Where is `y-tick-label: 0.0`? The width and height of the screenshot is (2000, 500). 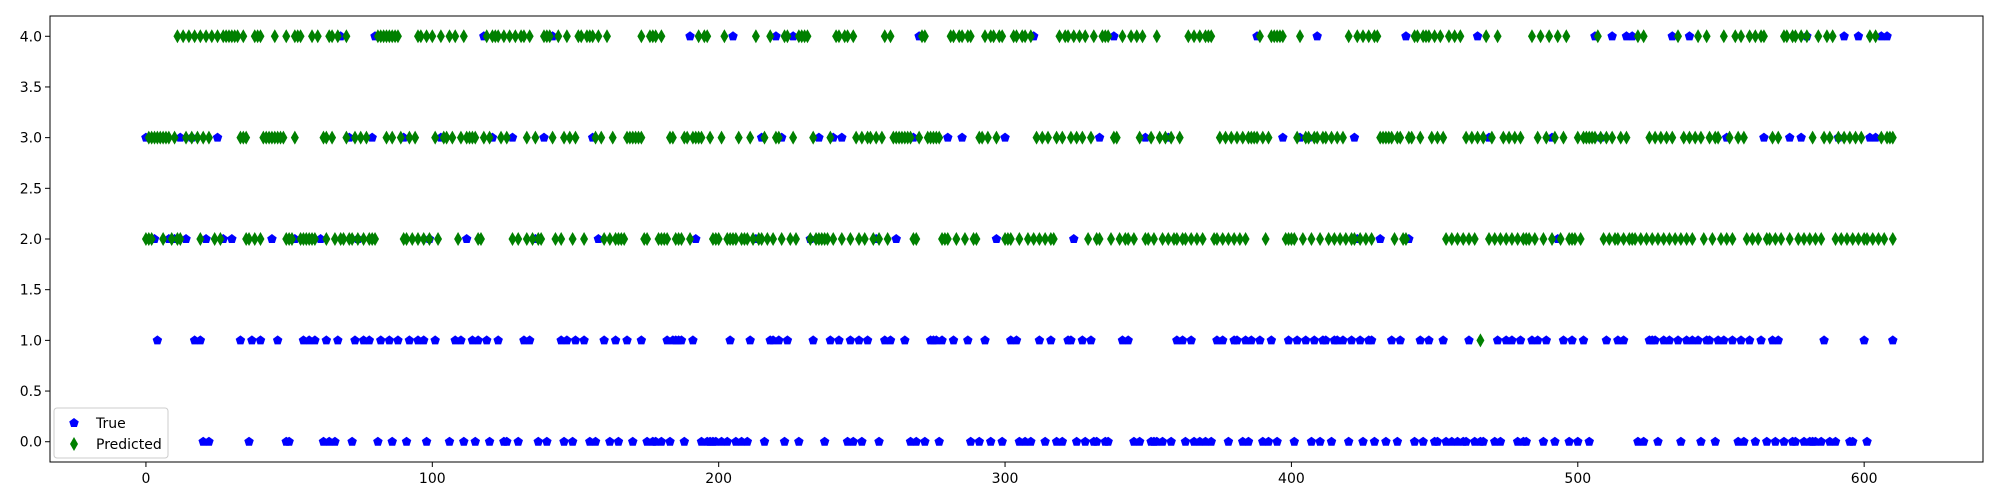 y-tick-label: 0.0 is located at coordinates (31, 443).